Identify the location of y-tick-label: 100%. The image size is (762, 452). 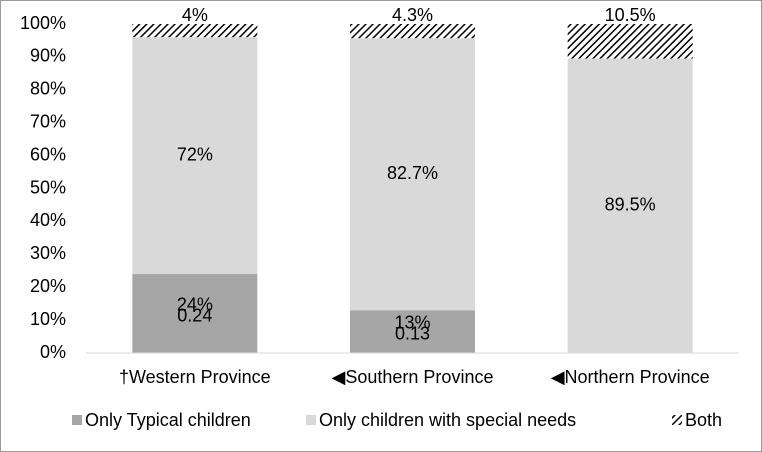
(43, 23).